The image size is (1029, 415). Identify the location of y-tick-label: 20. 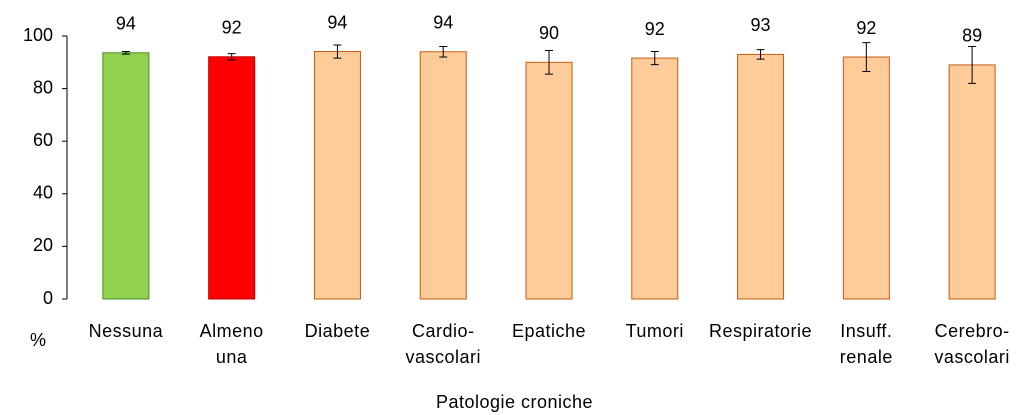
(43, 245).